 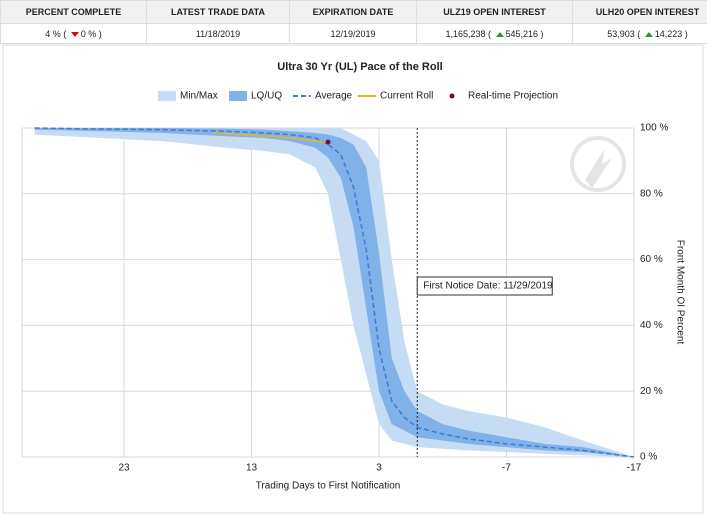 I want to click on cell-value: 53,903, so click(x=621, y=33).